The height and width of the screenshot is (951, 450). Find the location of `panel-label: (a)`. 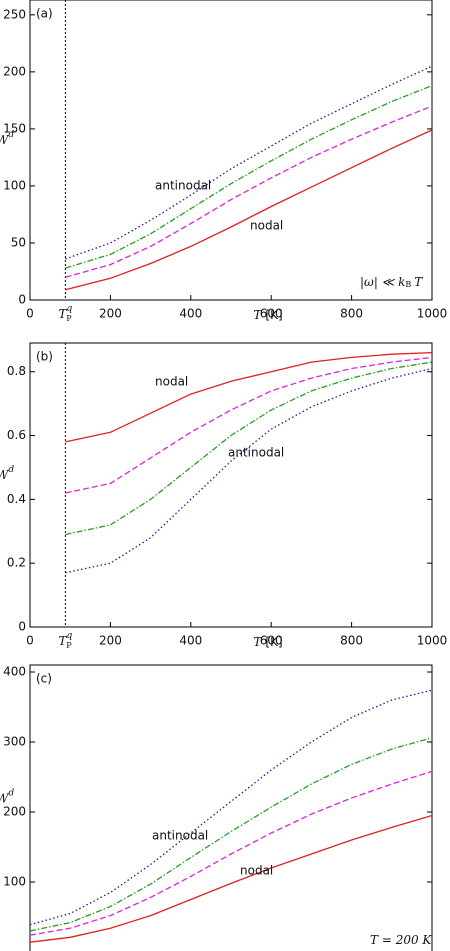

panel-label: (a) is located at coordinates (44, 14).